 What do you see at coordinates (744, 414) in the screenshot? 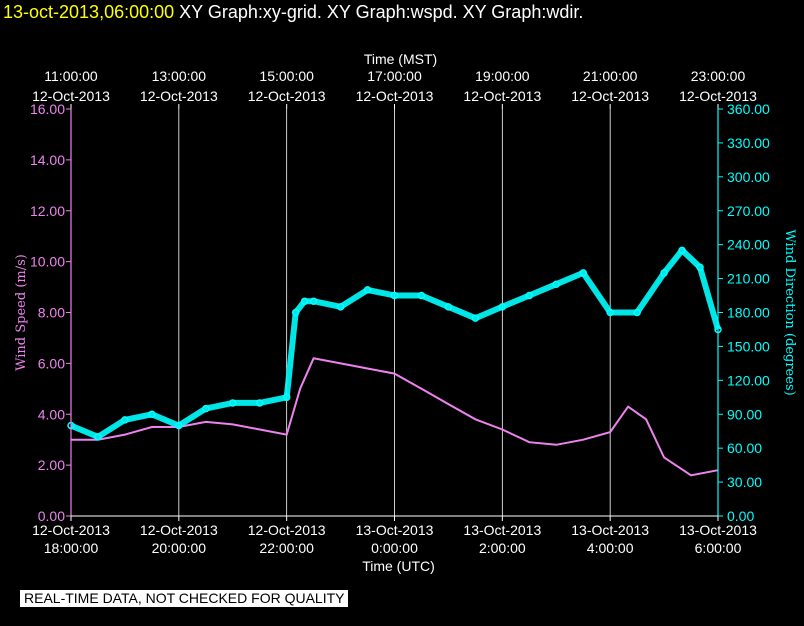
I see `y-right-tick-label: 90.00` at bounding box center [744, 414].